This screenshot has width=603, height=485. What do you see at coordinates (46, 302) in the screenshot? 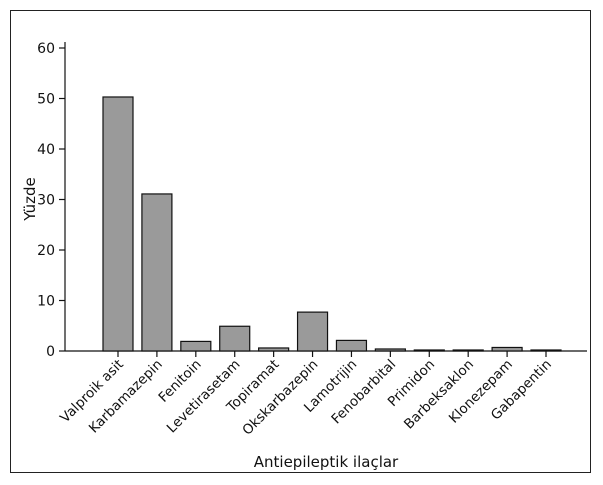
I see `y-tick-label: 10` at bounding box center [46, 302].